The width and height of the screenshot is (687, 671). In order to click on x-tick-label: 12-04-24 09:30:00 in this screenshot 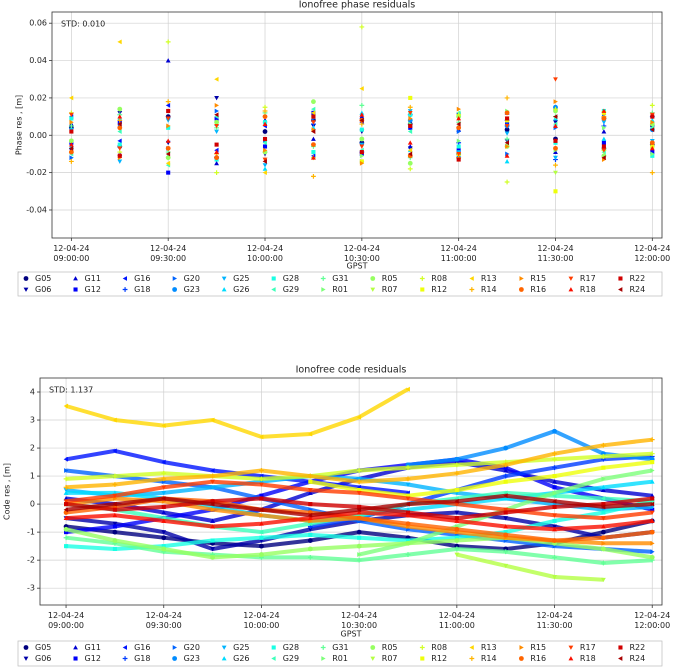, I will do `click(164, 620)`.